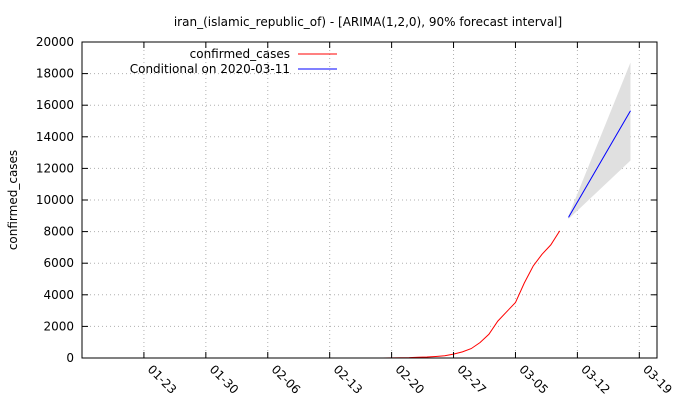 The image size is (680, 400). What do you see at coordinates (55, 74) in the screenshot?
I see `y-tick-label: 18000` at bounding box center [55, 74].